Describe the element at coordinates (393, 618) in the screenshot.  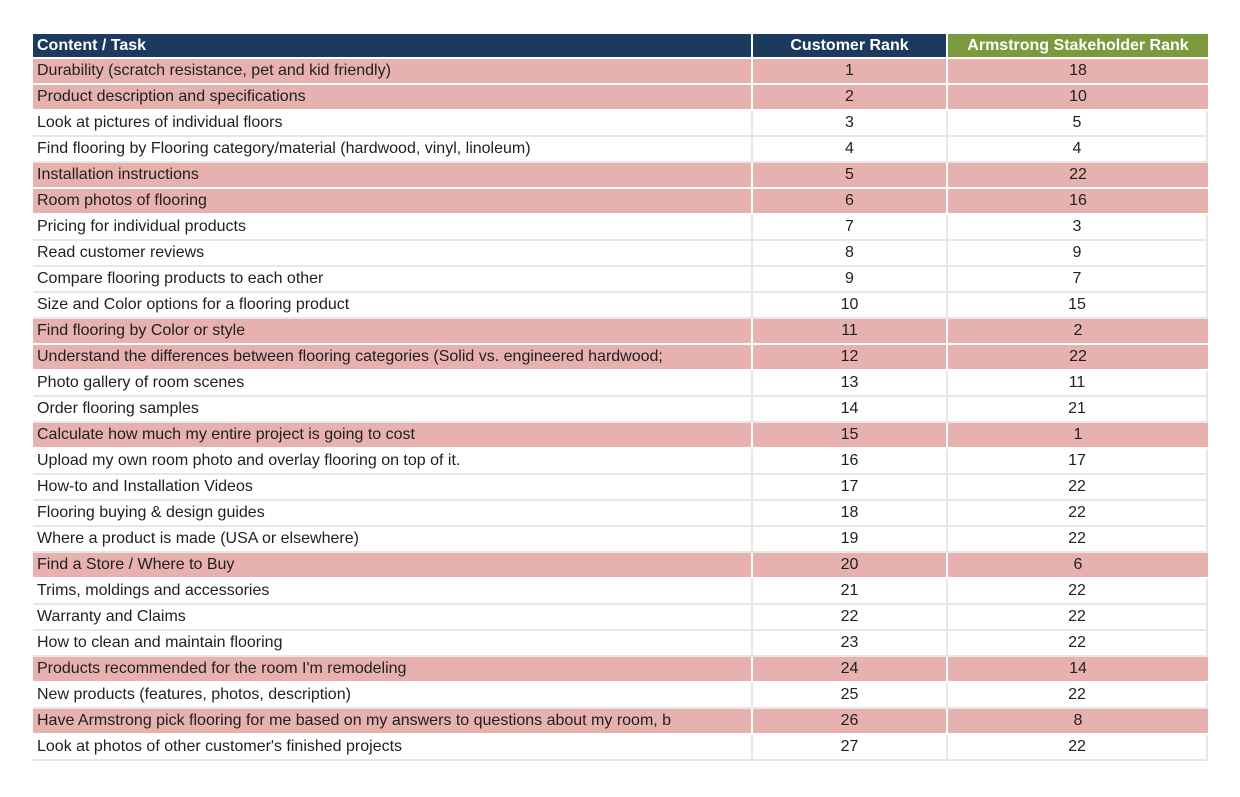
I see `task-cell: Warranty and Claims` at that location.